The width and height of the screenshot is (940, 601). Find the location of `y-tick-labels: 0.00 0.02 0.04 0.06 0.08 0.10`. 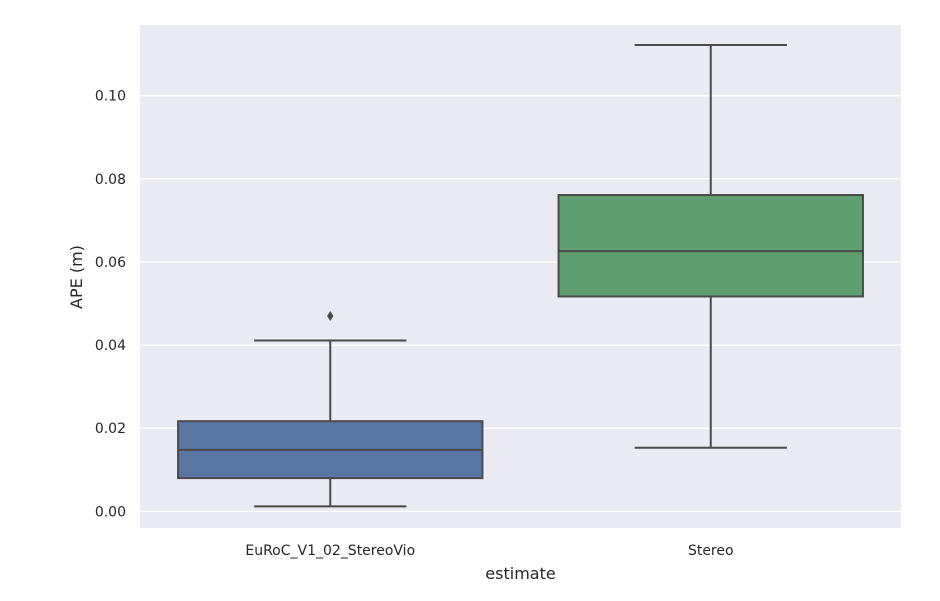

y-tick-labels: 0.00 0.02 0.04 0.06 0.08 0.10 is located at coordinates (110, 305).